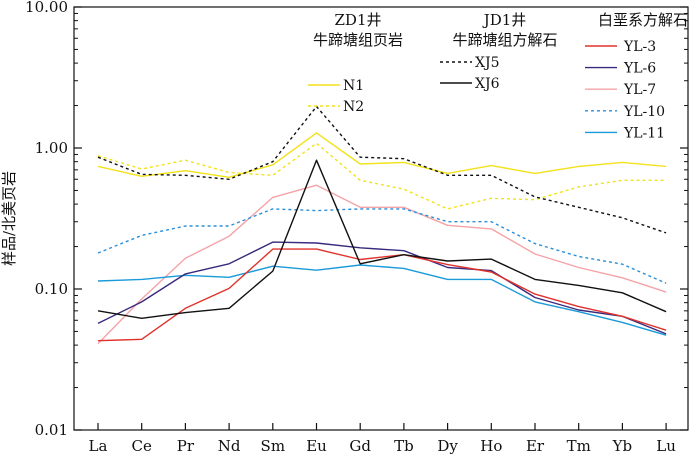  Describe the element at coordinates (535, 446) in the screenshot. I see `x-tick-label: Er` at that location.